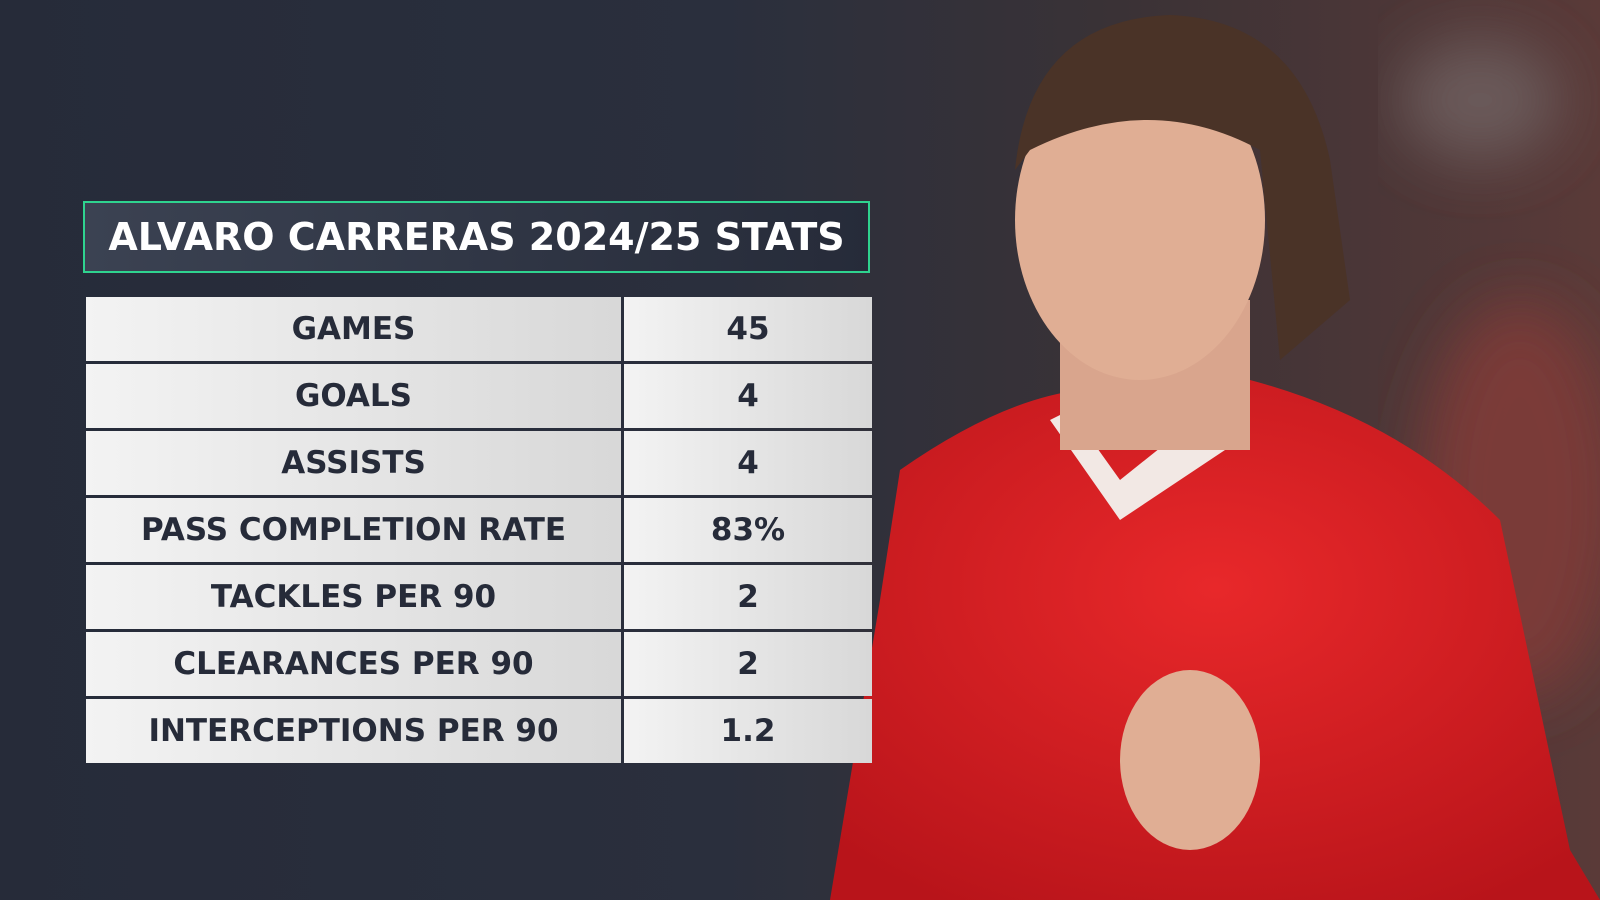  I want to click on stat-label: TACKLES PER 90, so click(353, 597).